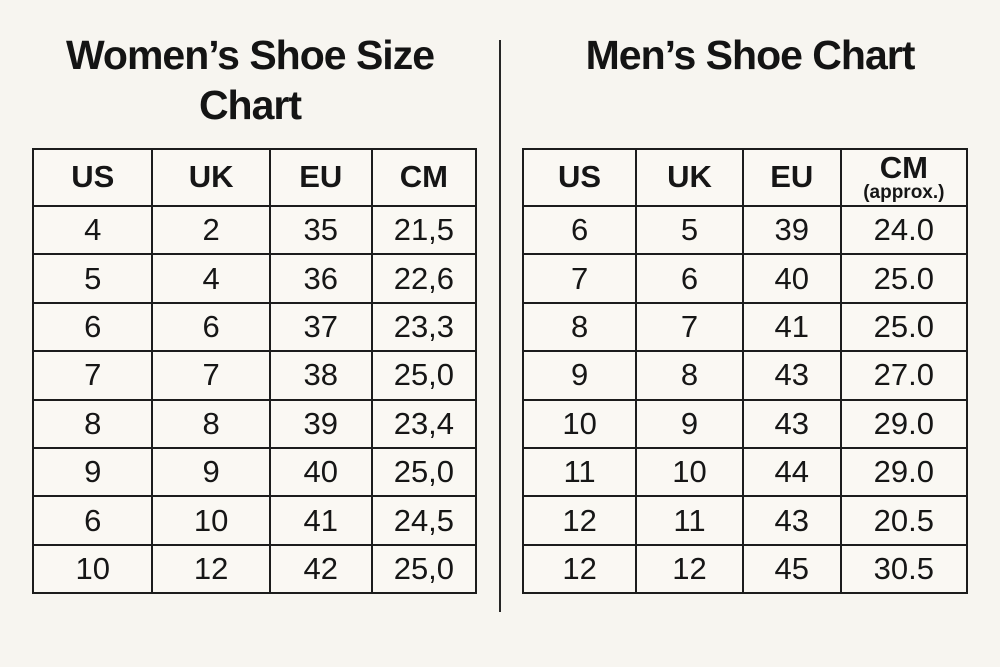 The height and width of the screenshot is (667, 1000). Describe the element at coordinates (424, 520) in the screenshot. I see `table-cell: 24,5` at that location.